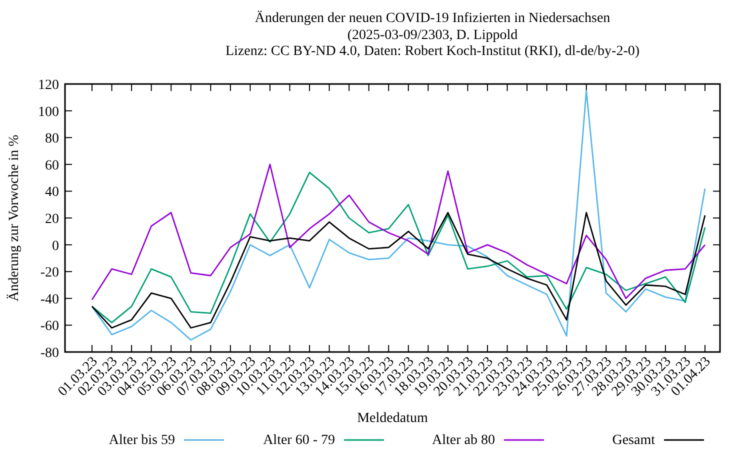 This screenshot has height=450, width=750. Describe the element at coordinates (14, 218) in the screenshot. I see `y-axis-title: Änderung zur Vorwoche in %` at that location.